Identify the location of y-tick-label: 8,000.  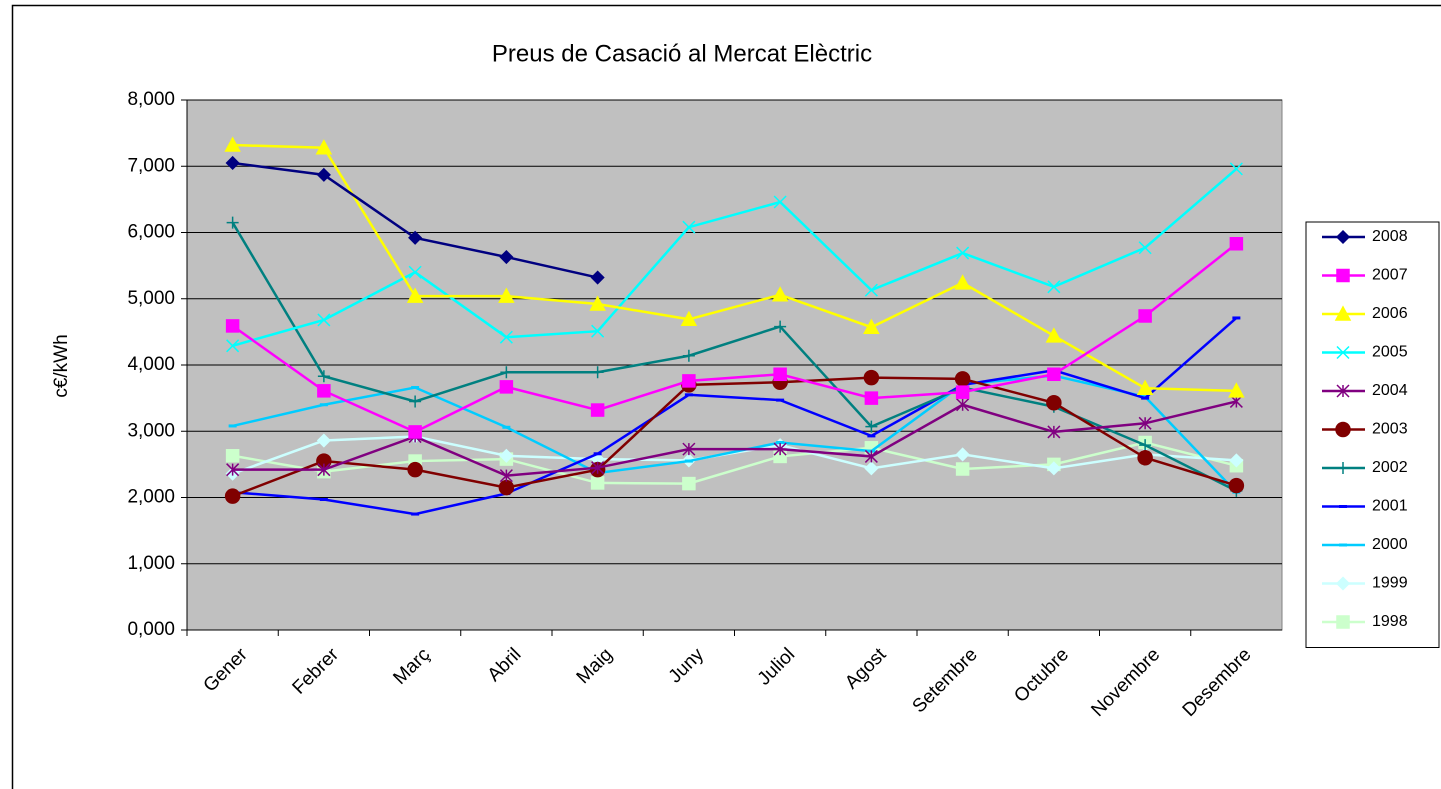
(151, 99).